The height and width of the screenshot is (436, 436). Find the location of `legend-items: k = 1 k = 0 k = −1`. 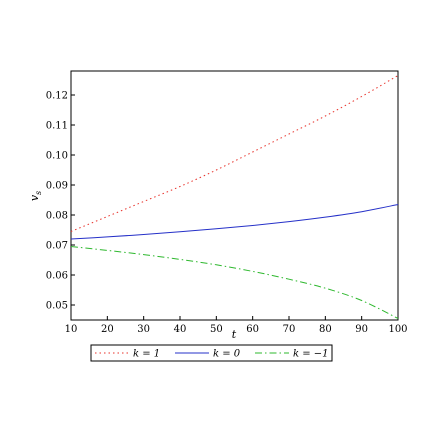

legend-items: k = 1 k = 0 k = −1 is located at coordinates (212, 354).